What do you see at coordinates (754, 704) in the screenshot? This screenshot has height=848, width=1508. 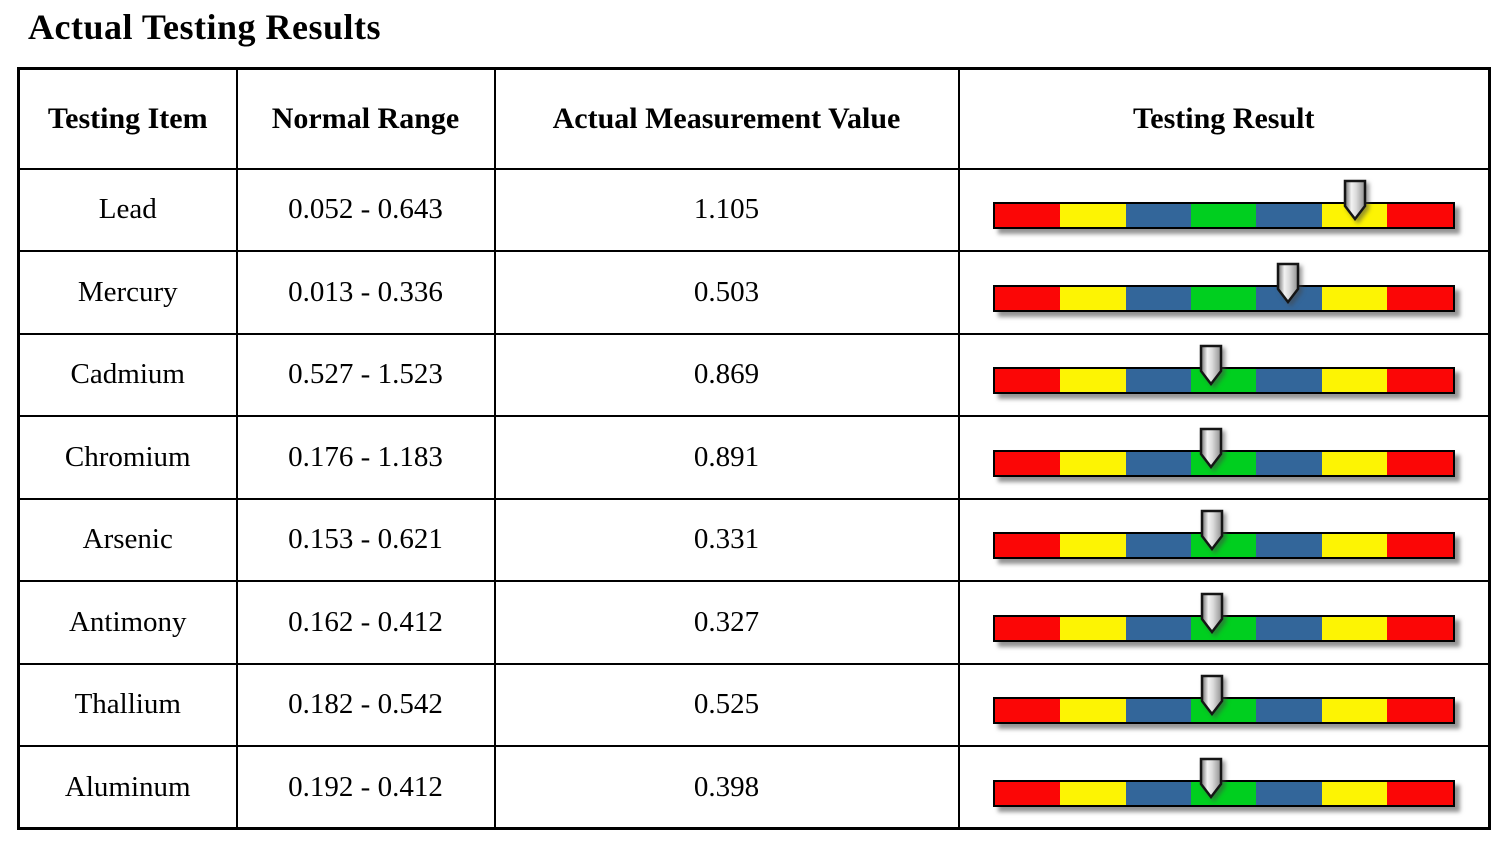 I see `table-row: Thallium 0.182 - 0.542 0.525` at bounding box center [754, 704].